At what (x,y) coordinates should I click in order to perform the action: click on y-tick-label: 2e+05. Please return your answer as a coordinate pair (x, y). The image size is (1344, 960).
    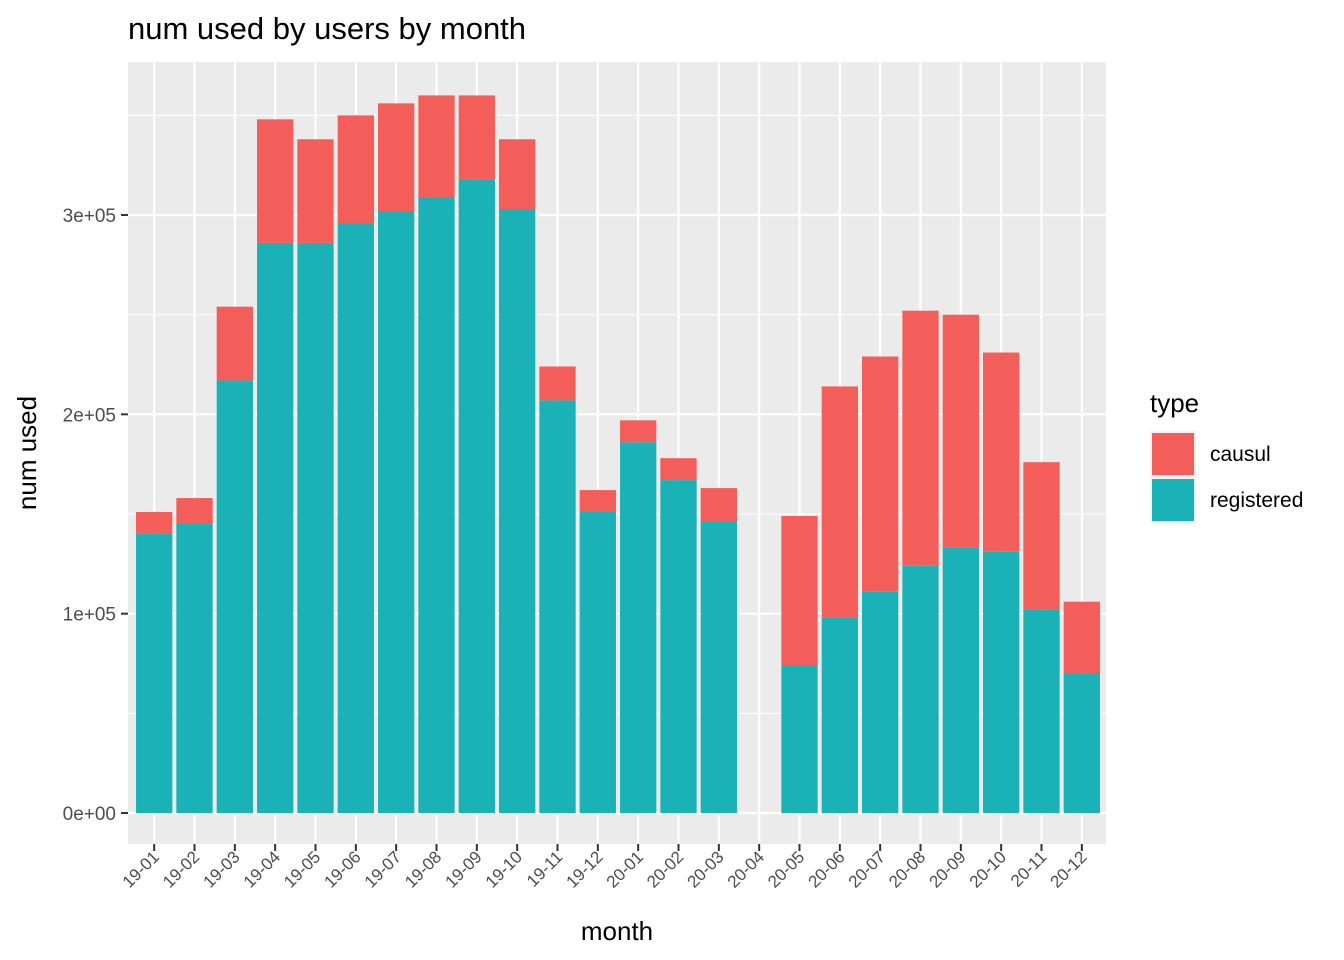
    Looking at the image, I should click on (89, 415).